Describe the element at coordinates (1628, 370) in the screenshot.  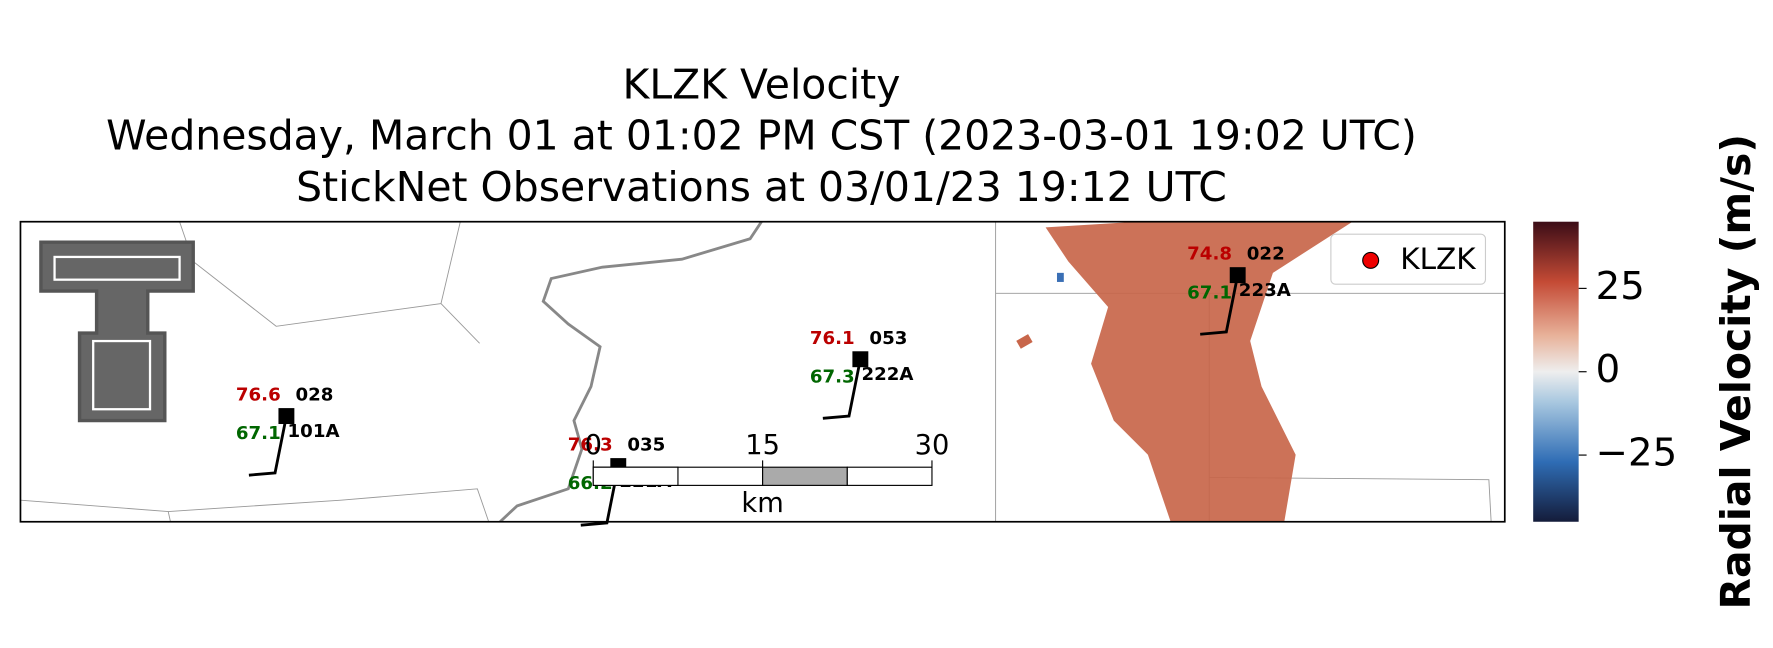
I see `colorbar-ticks: 25 0 −25` at that location.